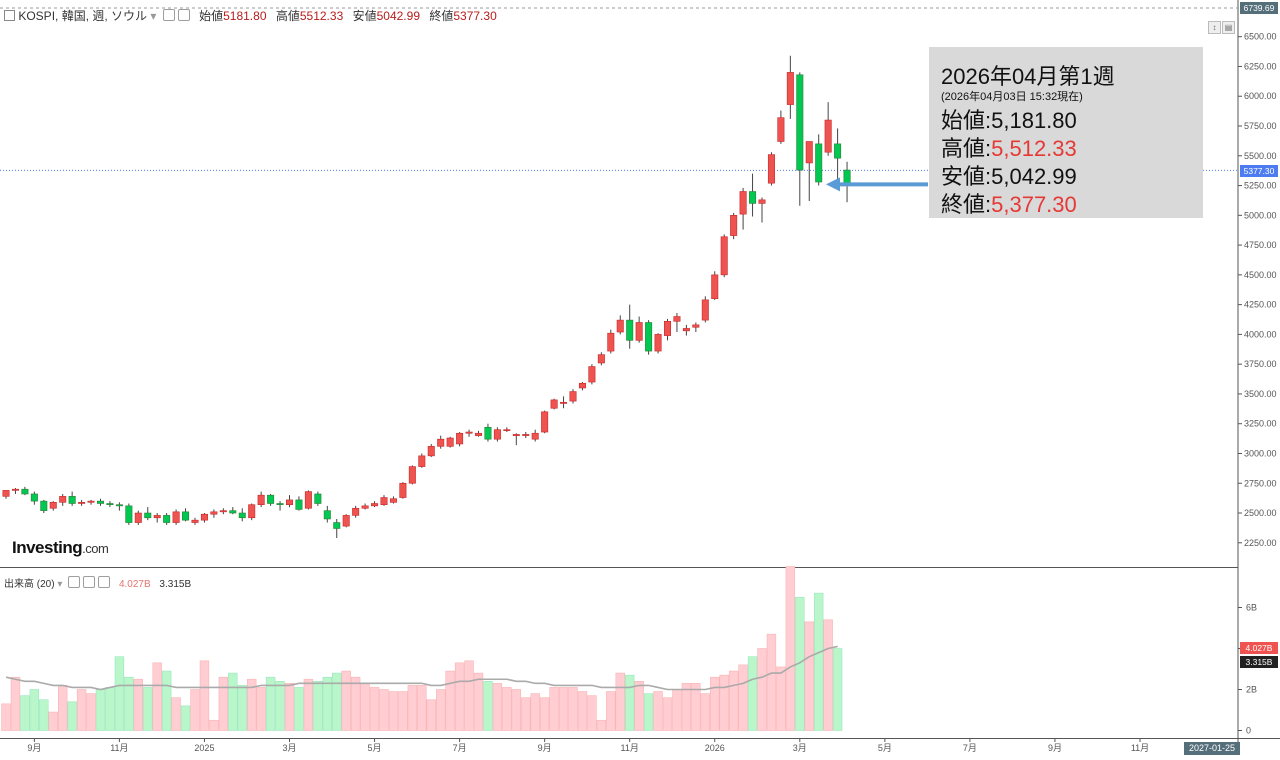  I want to click on volume-value: 4.027B, so click(134, 584).